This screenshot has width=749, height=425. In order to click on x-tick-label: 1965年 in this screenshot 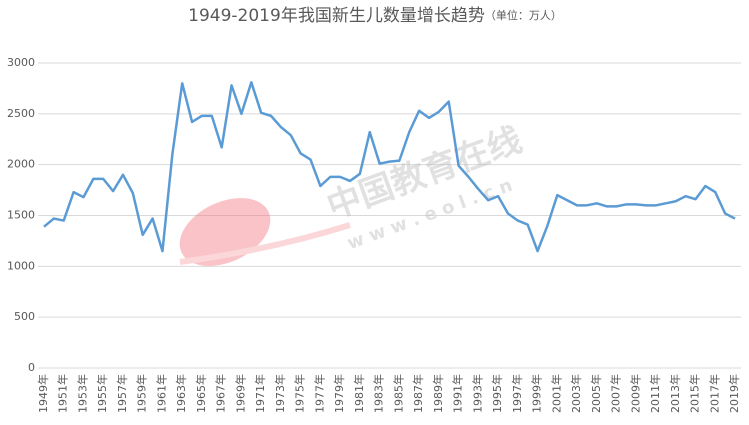, I will do `click(201, 393)`.